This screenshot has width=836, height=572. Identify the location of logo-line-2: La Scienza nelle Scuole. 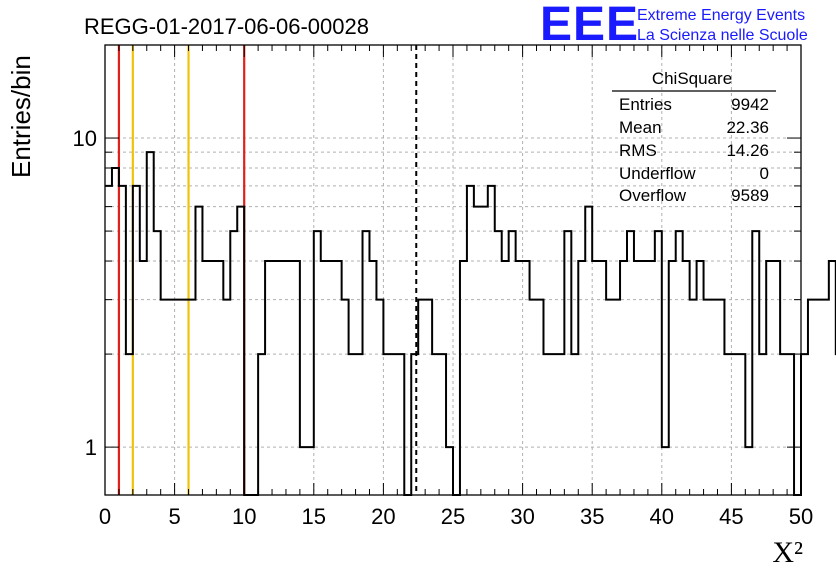
(722, 35).